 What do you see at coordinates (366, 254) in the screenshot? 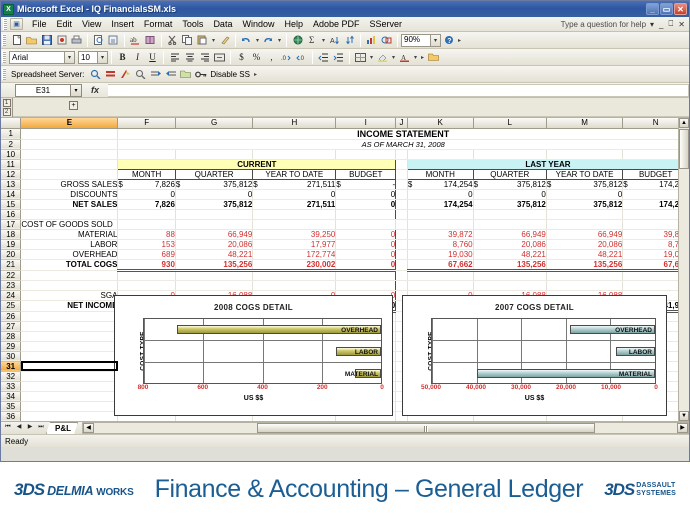
I see `cell-i20: 0` at bounding box center [366, 254].